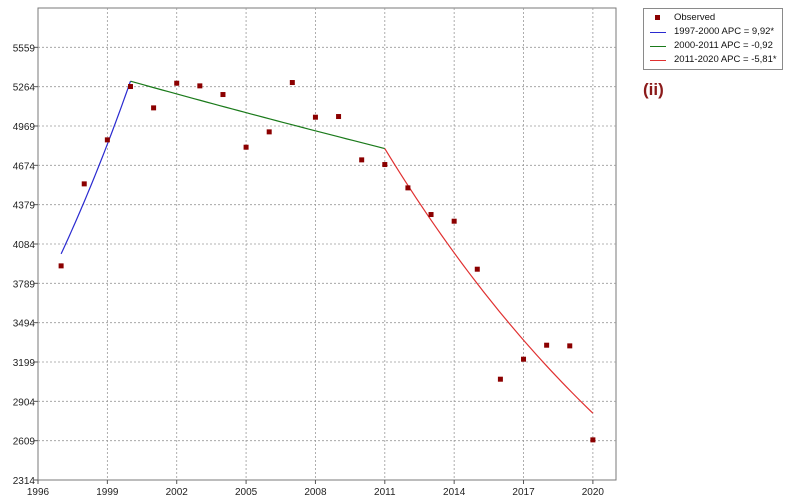  Describe the element at coordinates (315, 492) in the screenshot. I see `x-tick-label: 2008` at that location.